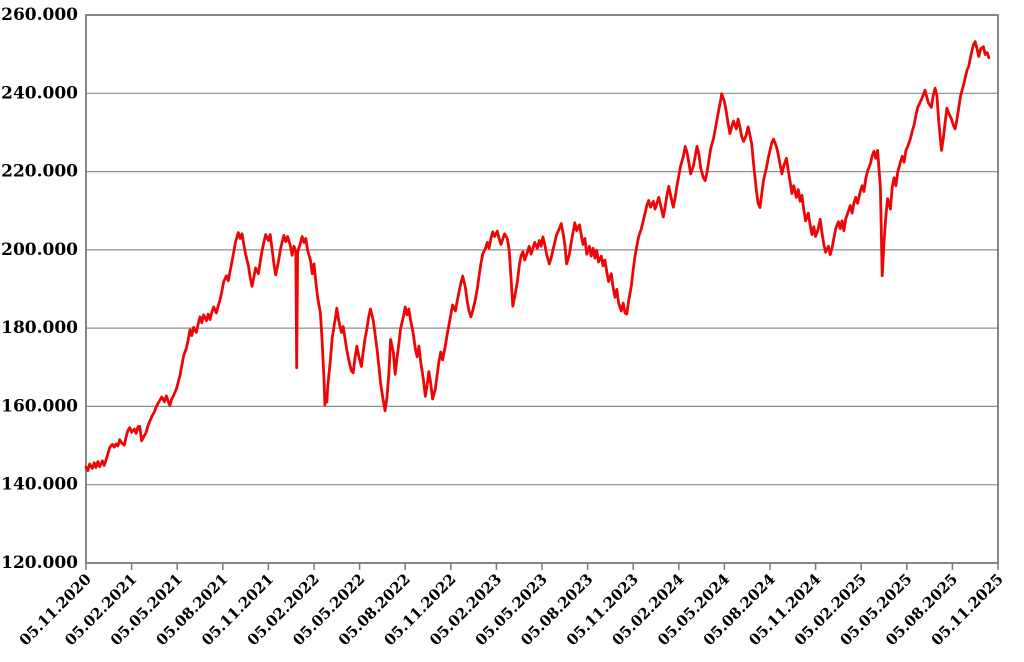 Image resolution: width=1024 pixels, height=662 pixels. I want to click on y-tick-label: 240.000, so click(39, 93).